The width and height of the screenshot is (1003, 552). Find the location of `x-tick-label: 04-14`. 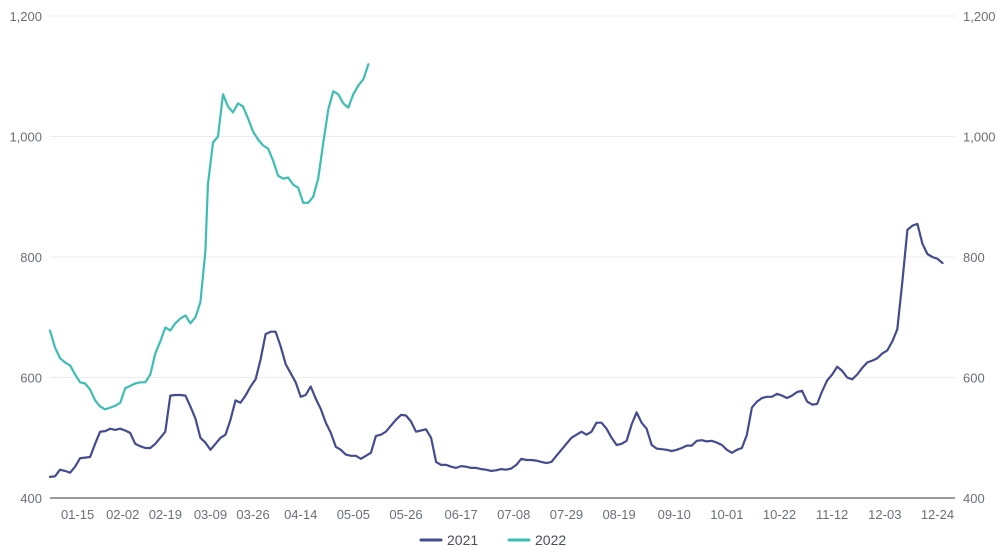

x-tick-label: 04-14 is located at coordinates (300, 514).